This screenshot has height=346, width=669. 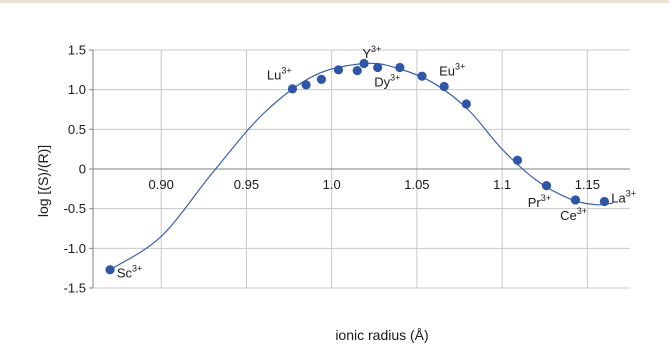 What do you see at coordinates (75, 208) in the screenshot?
I see `y-tick-label: -0.5` at bounding box center [75, 208].